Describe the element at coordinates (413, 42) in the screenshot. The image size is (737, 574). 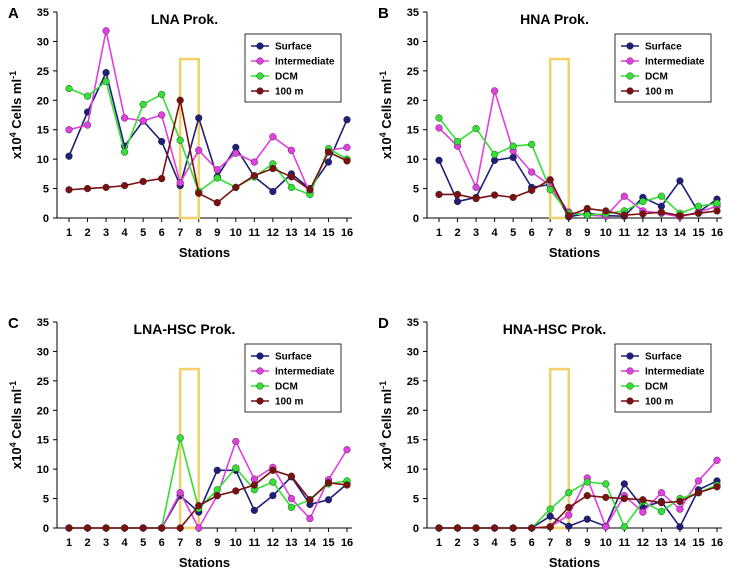
I see `y-tick-label: 30` at that location.